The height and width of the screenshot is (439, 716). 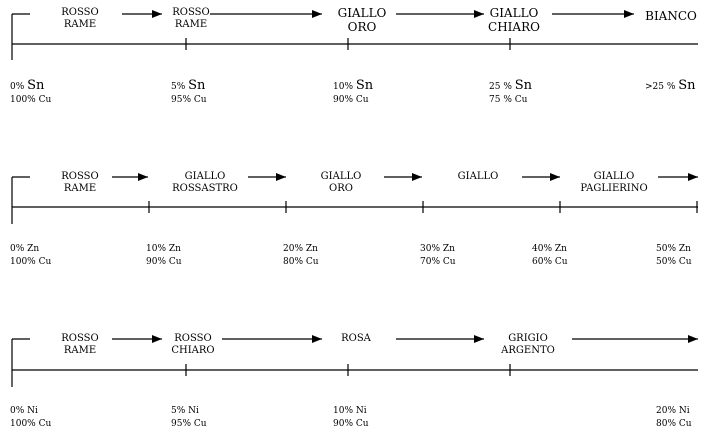 What do you see at coordinates (301, 256) in the screenshot?
I see `composition-label: 20% Zn 80% Cu` at bounding box center [301, 256].